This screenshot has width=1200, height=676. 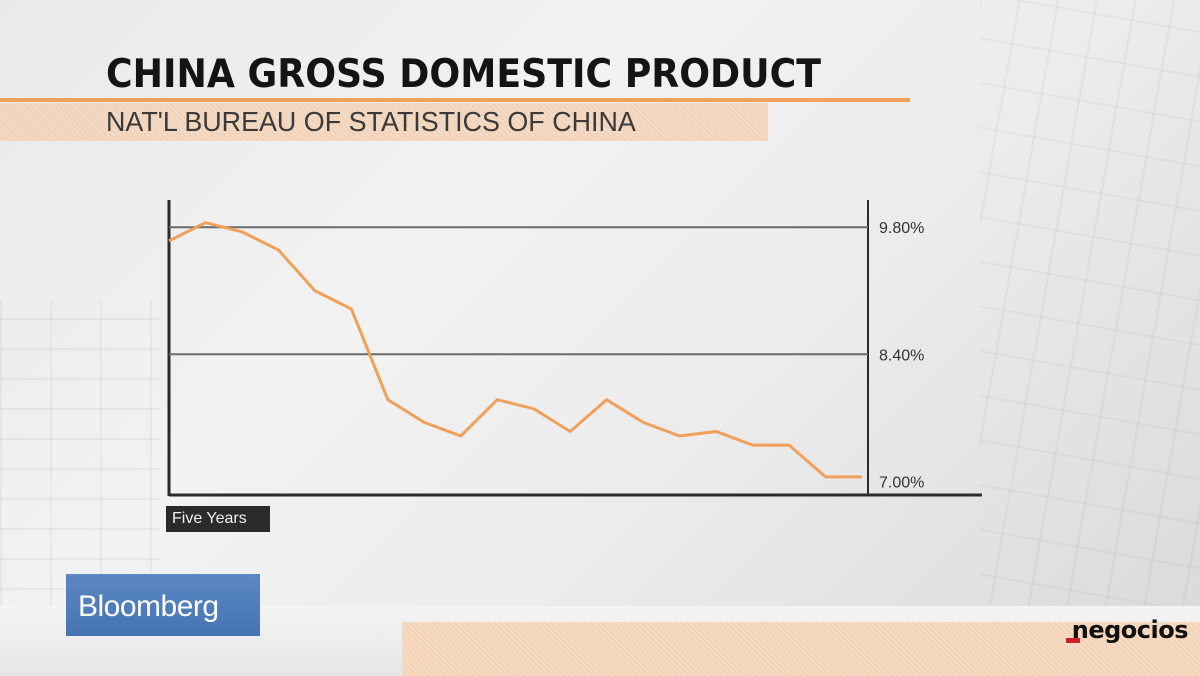 What do you see at coordinates (463, 74) in the screenshot?
I see `chart-title: CHINA GROSS DOMESTIC PRODUCT` at bounding box center [463, 74].